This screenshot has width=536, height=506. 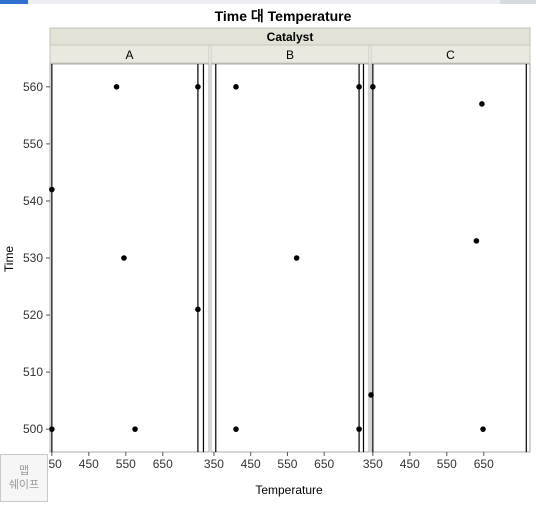 I want to click on y-tick-label-4: 540, so click(x=33, y=201).